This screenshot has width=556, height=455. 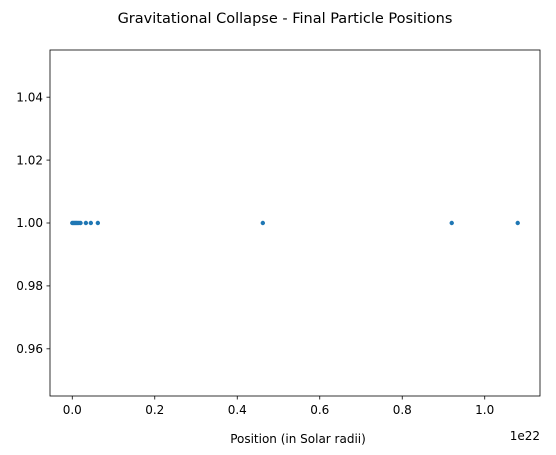 What do you see at coordinates (484, 410) in the screenshot?
I see `x-tick-label: 1.0` at bounding box center [484, 410].